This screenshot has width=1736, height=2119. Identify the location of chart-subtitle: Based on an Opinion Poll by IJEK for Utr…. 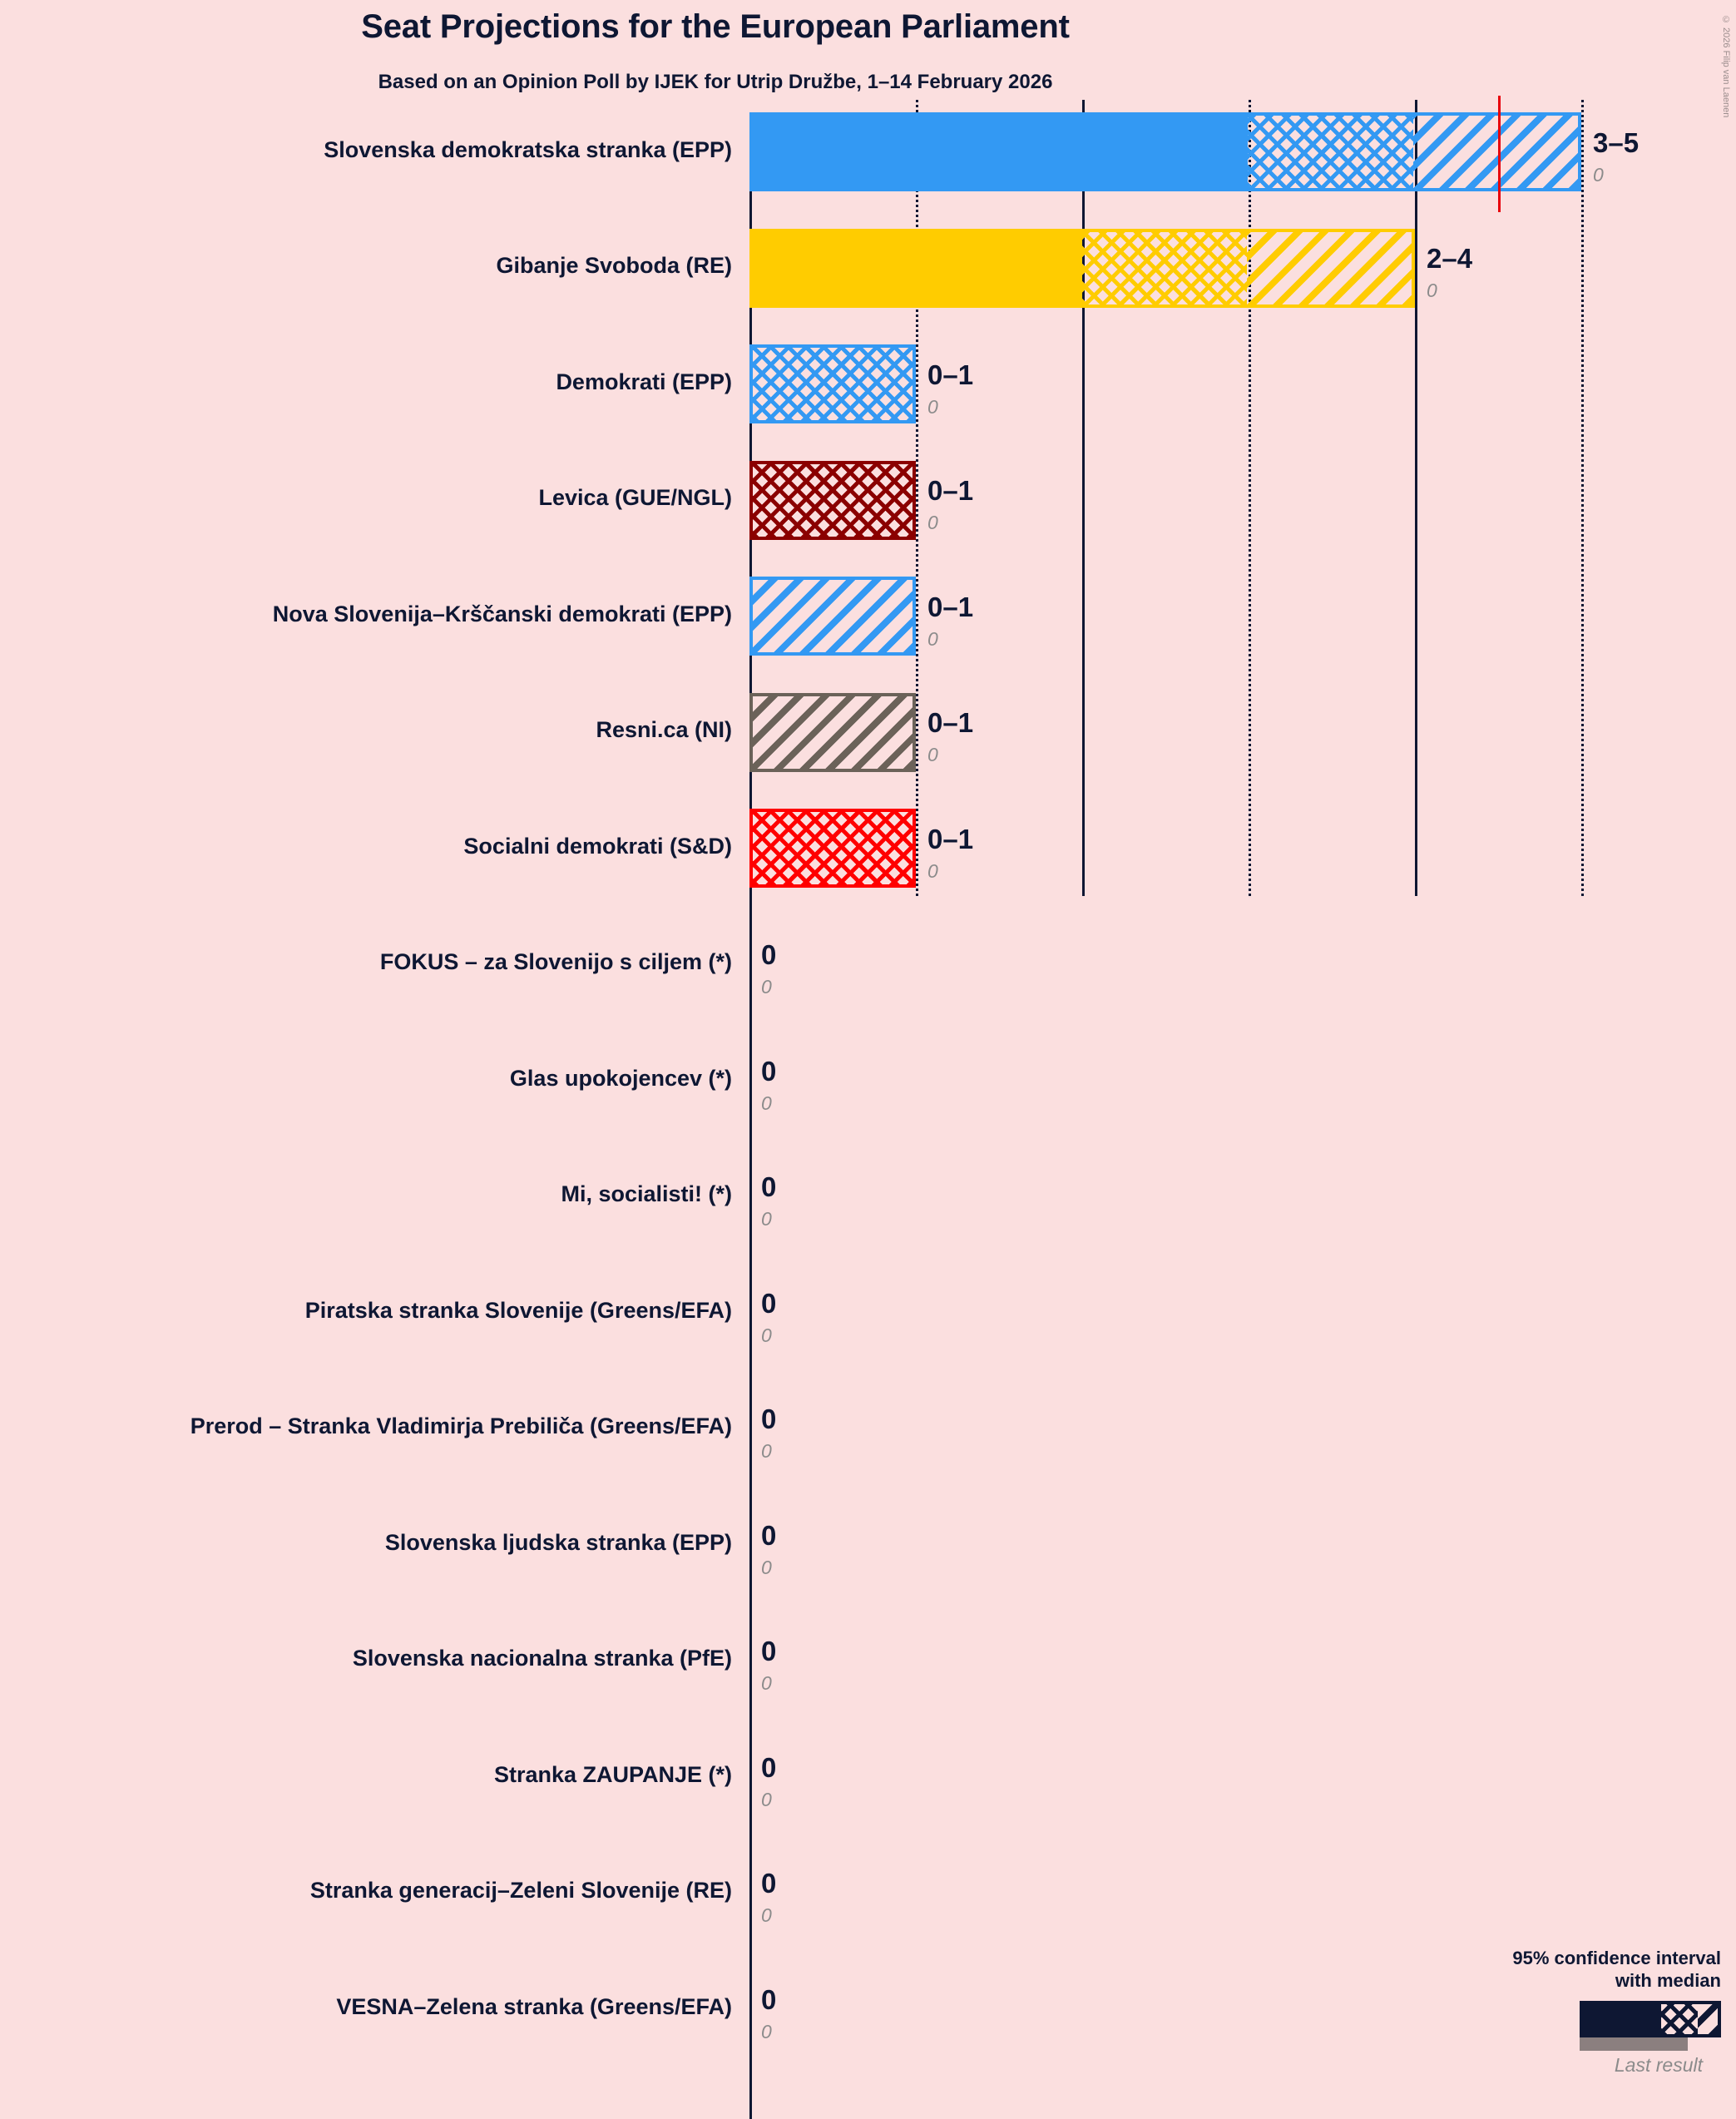
(716, 82).